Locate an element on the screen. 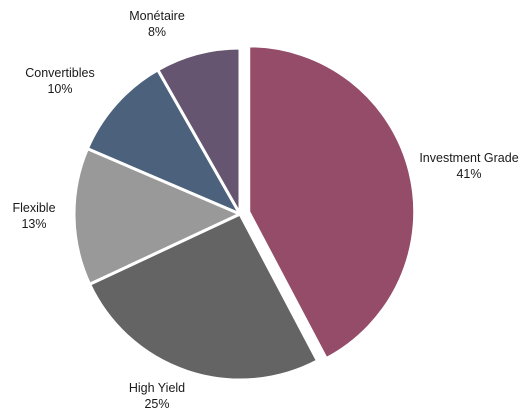  slice-label: Investment Grade is located at coordinates (468, 158).